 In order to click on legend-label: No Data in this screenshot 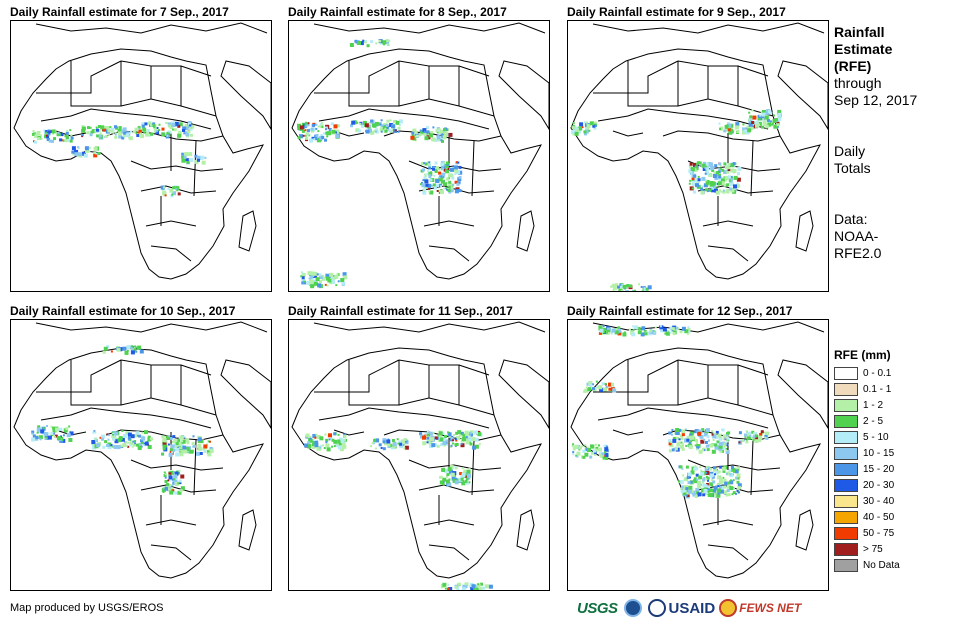, I will do `click(881, 565)`.